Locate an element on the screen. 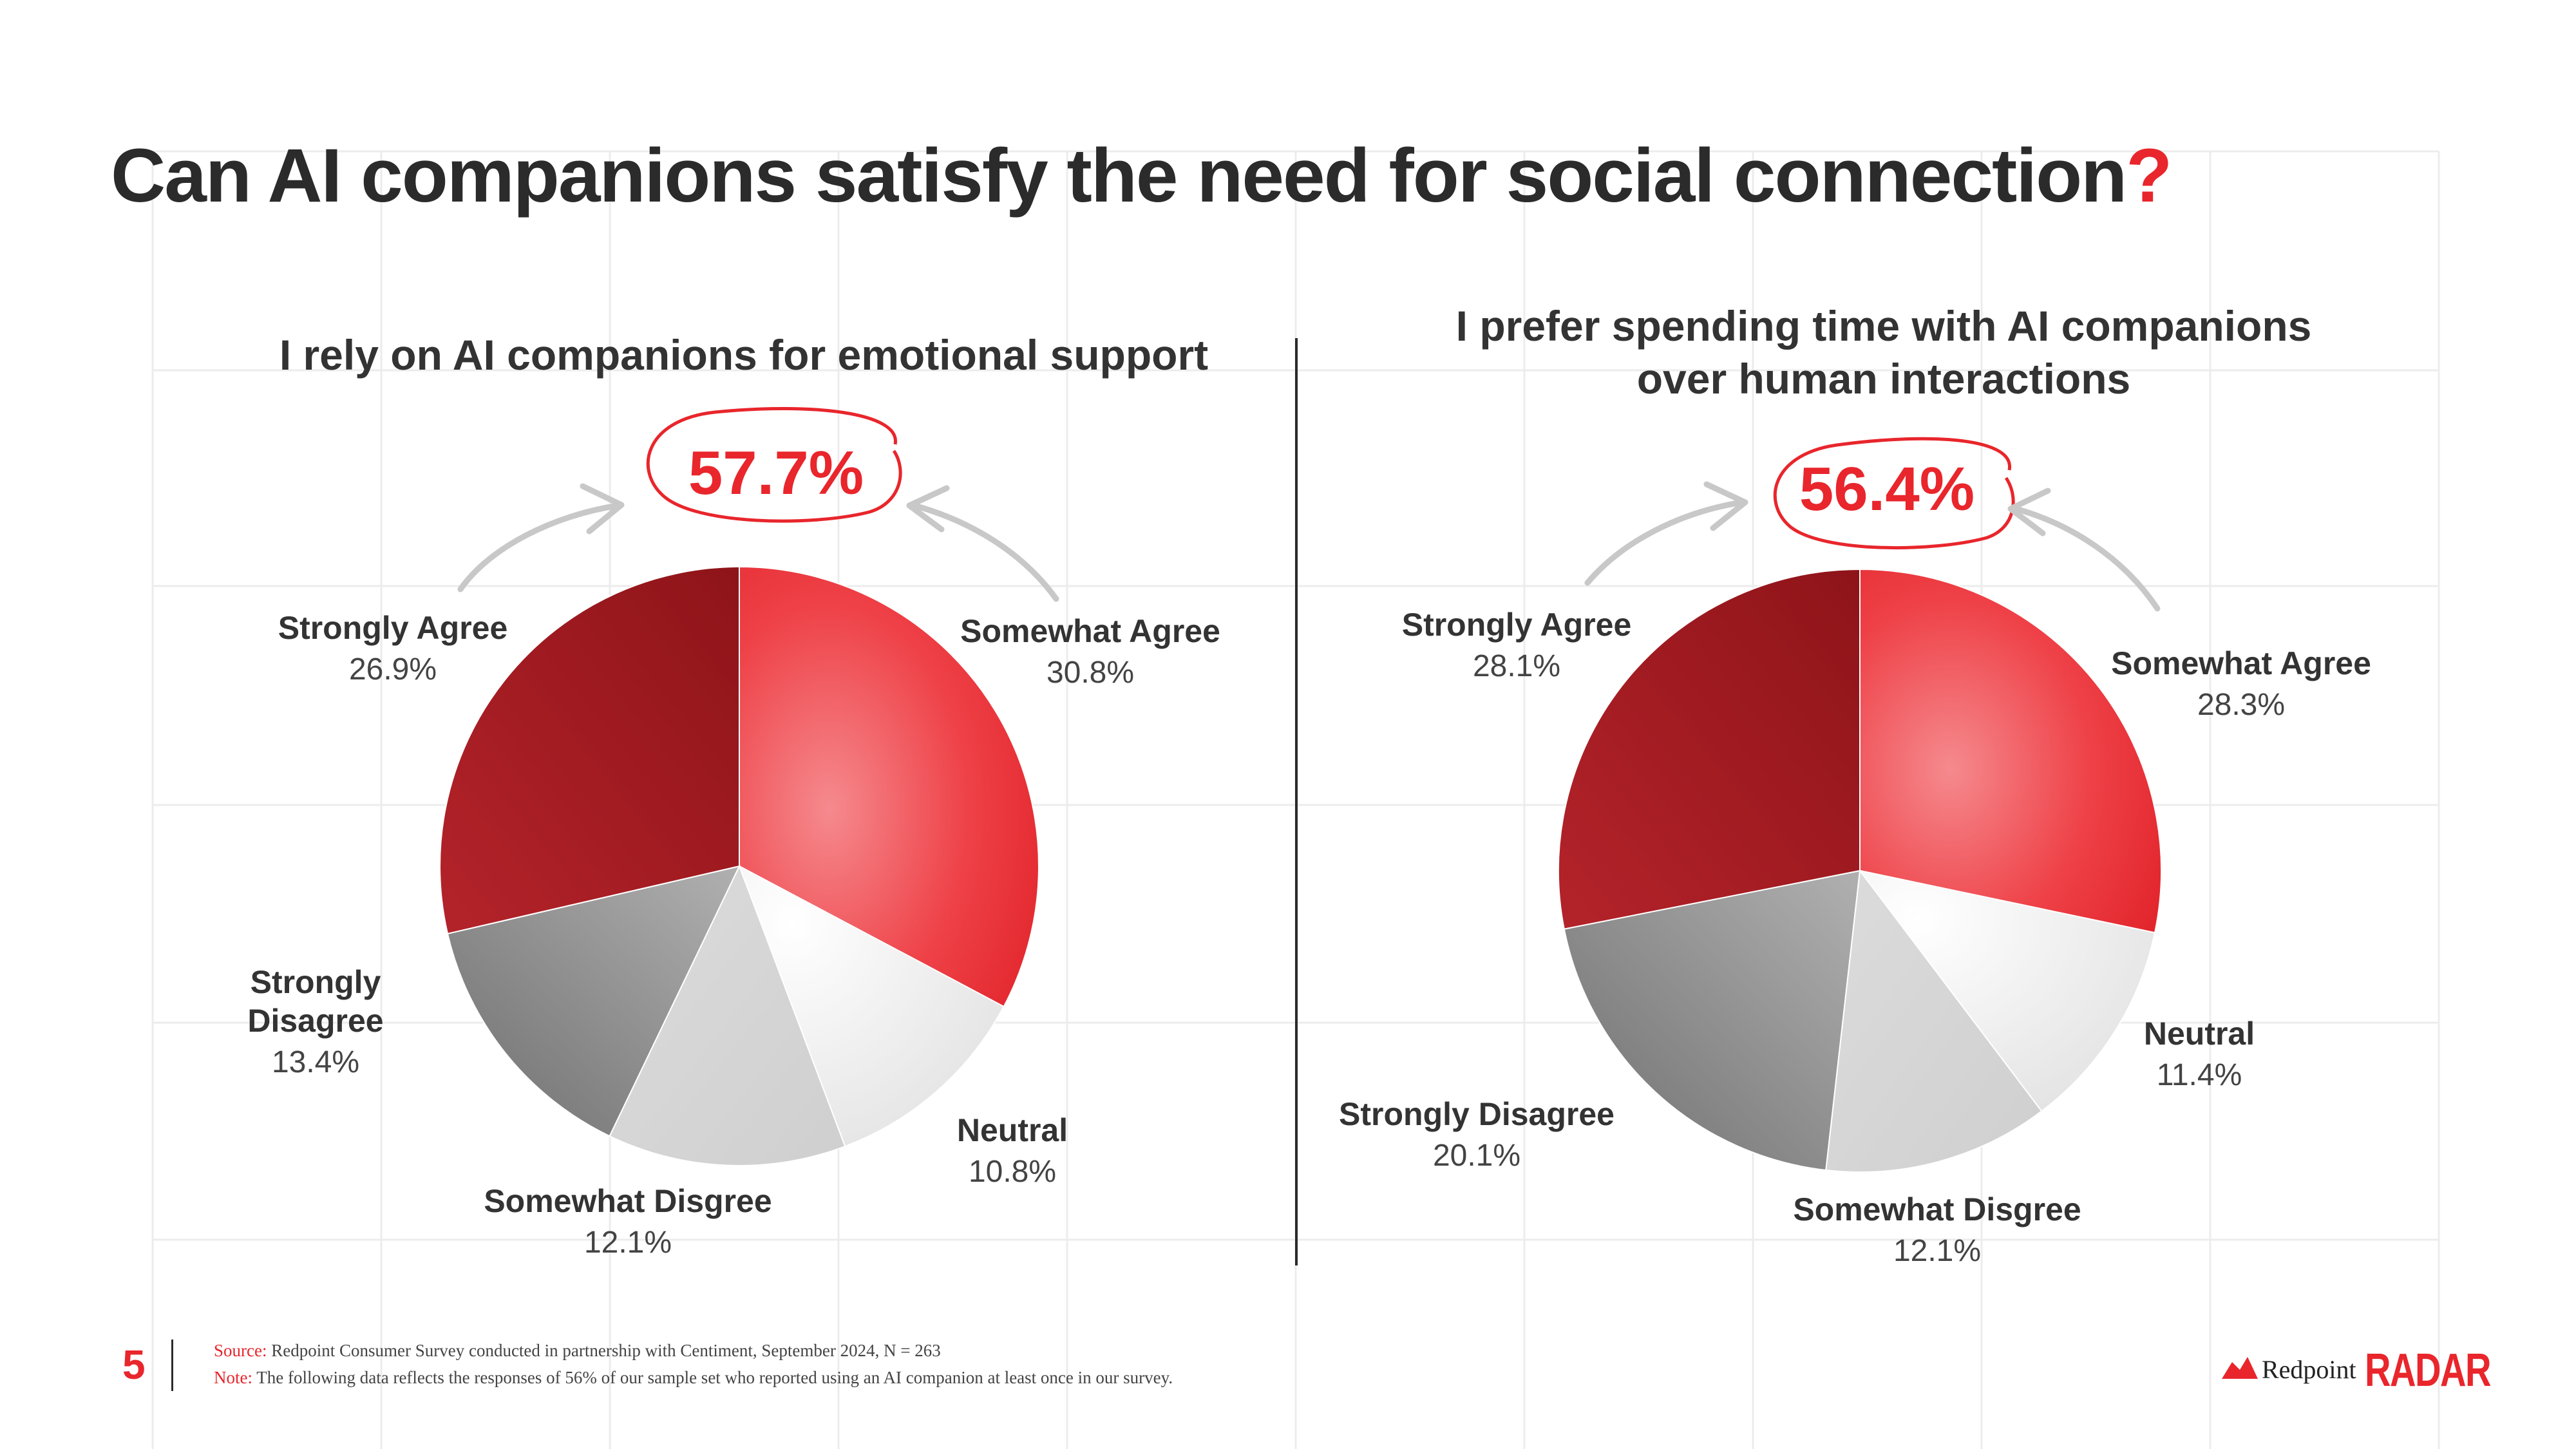 Image resolution: width=2576 pixels, height=1449 pixels. slice-label-strongly-disagree: Strongly Disagree 20.1% is located at coordinates (1477, 1137).